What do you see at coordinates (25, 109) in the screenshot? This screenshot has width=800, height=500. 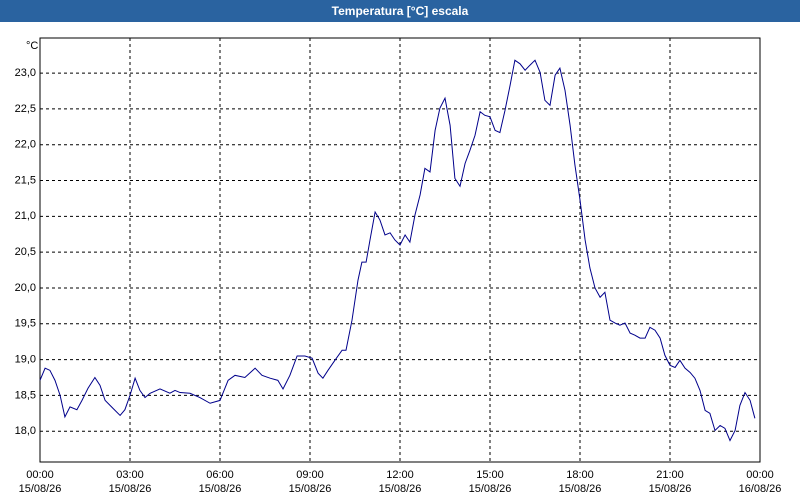 I see `y-tick-label: 22,5` at bounding box center [25, 109].